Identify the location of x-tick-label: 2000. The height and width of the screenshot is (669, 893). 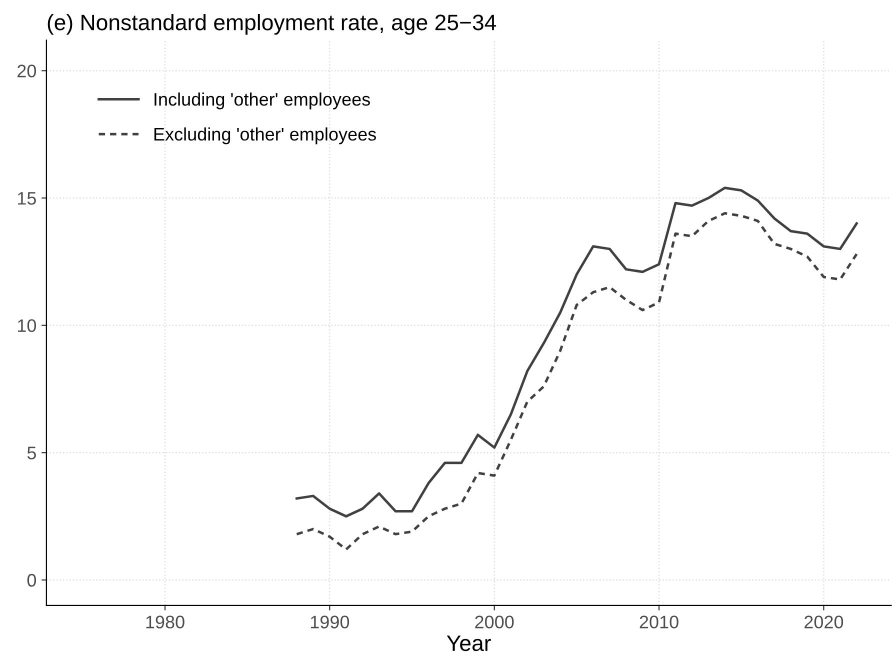
(494, 622).